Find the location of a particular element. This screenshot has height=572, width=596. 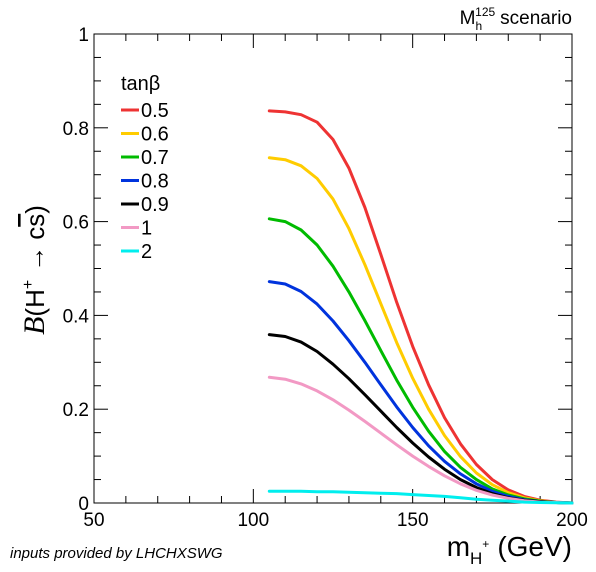

x-tick-label: 50 is located at coordinates (93, 520).